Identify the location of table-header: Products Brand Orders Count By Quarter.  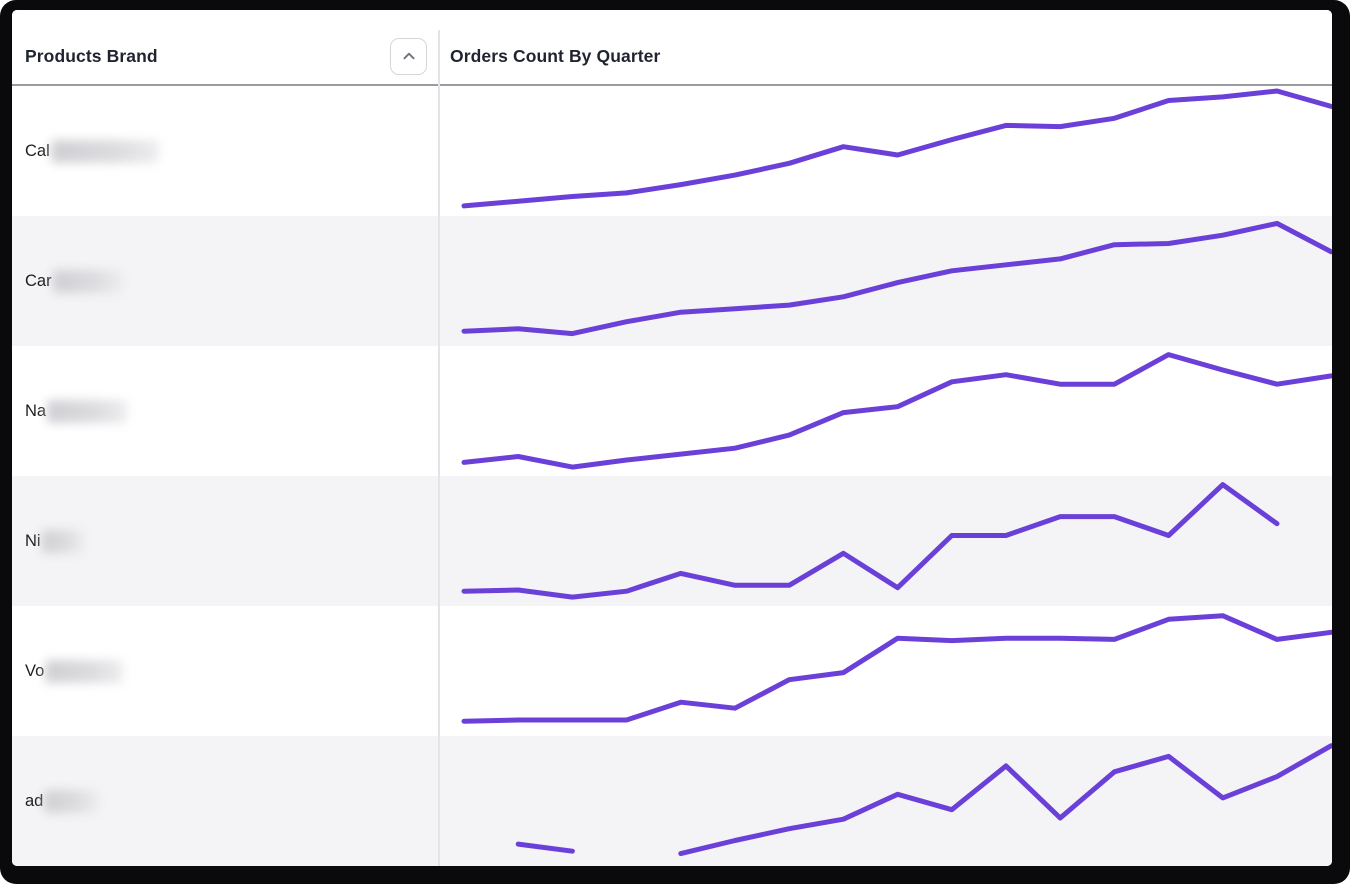
(672, 48).